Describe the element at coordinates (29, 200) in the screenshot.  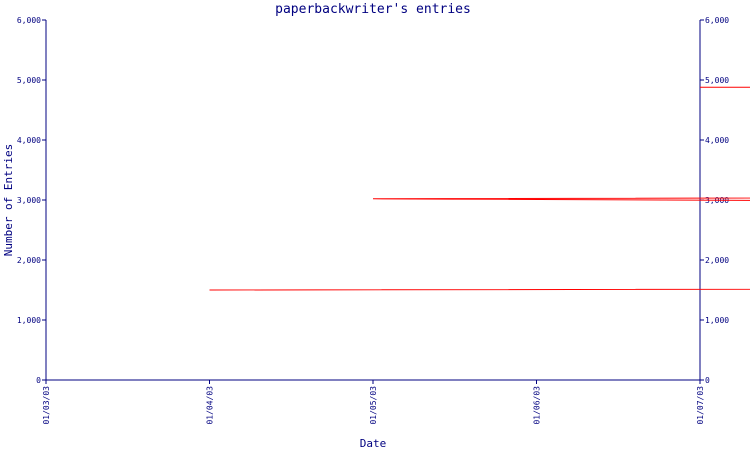
I see `y-tick-label-left: 3,000` at that location.